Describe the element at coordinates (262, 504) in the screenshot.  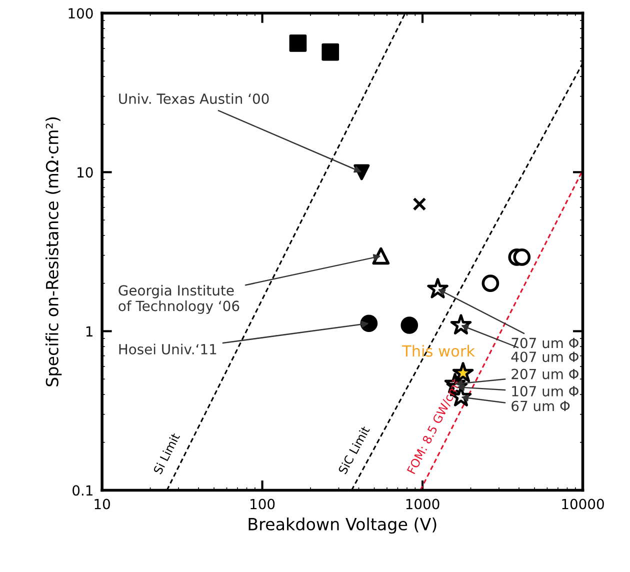
I see `x-tick-label: 100` at that location.